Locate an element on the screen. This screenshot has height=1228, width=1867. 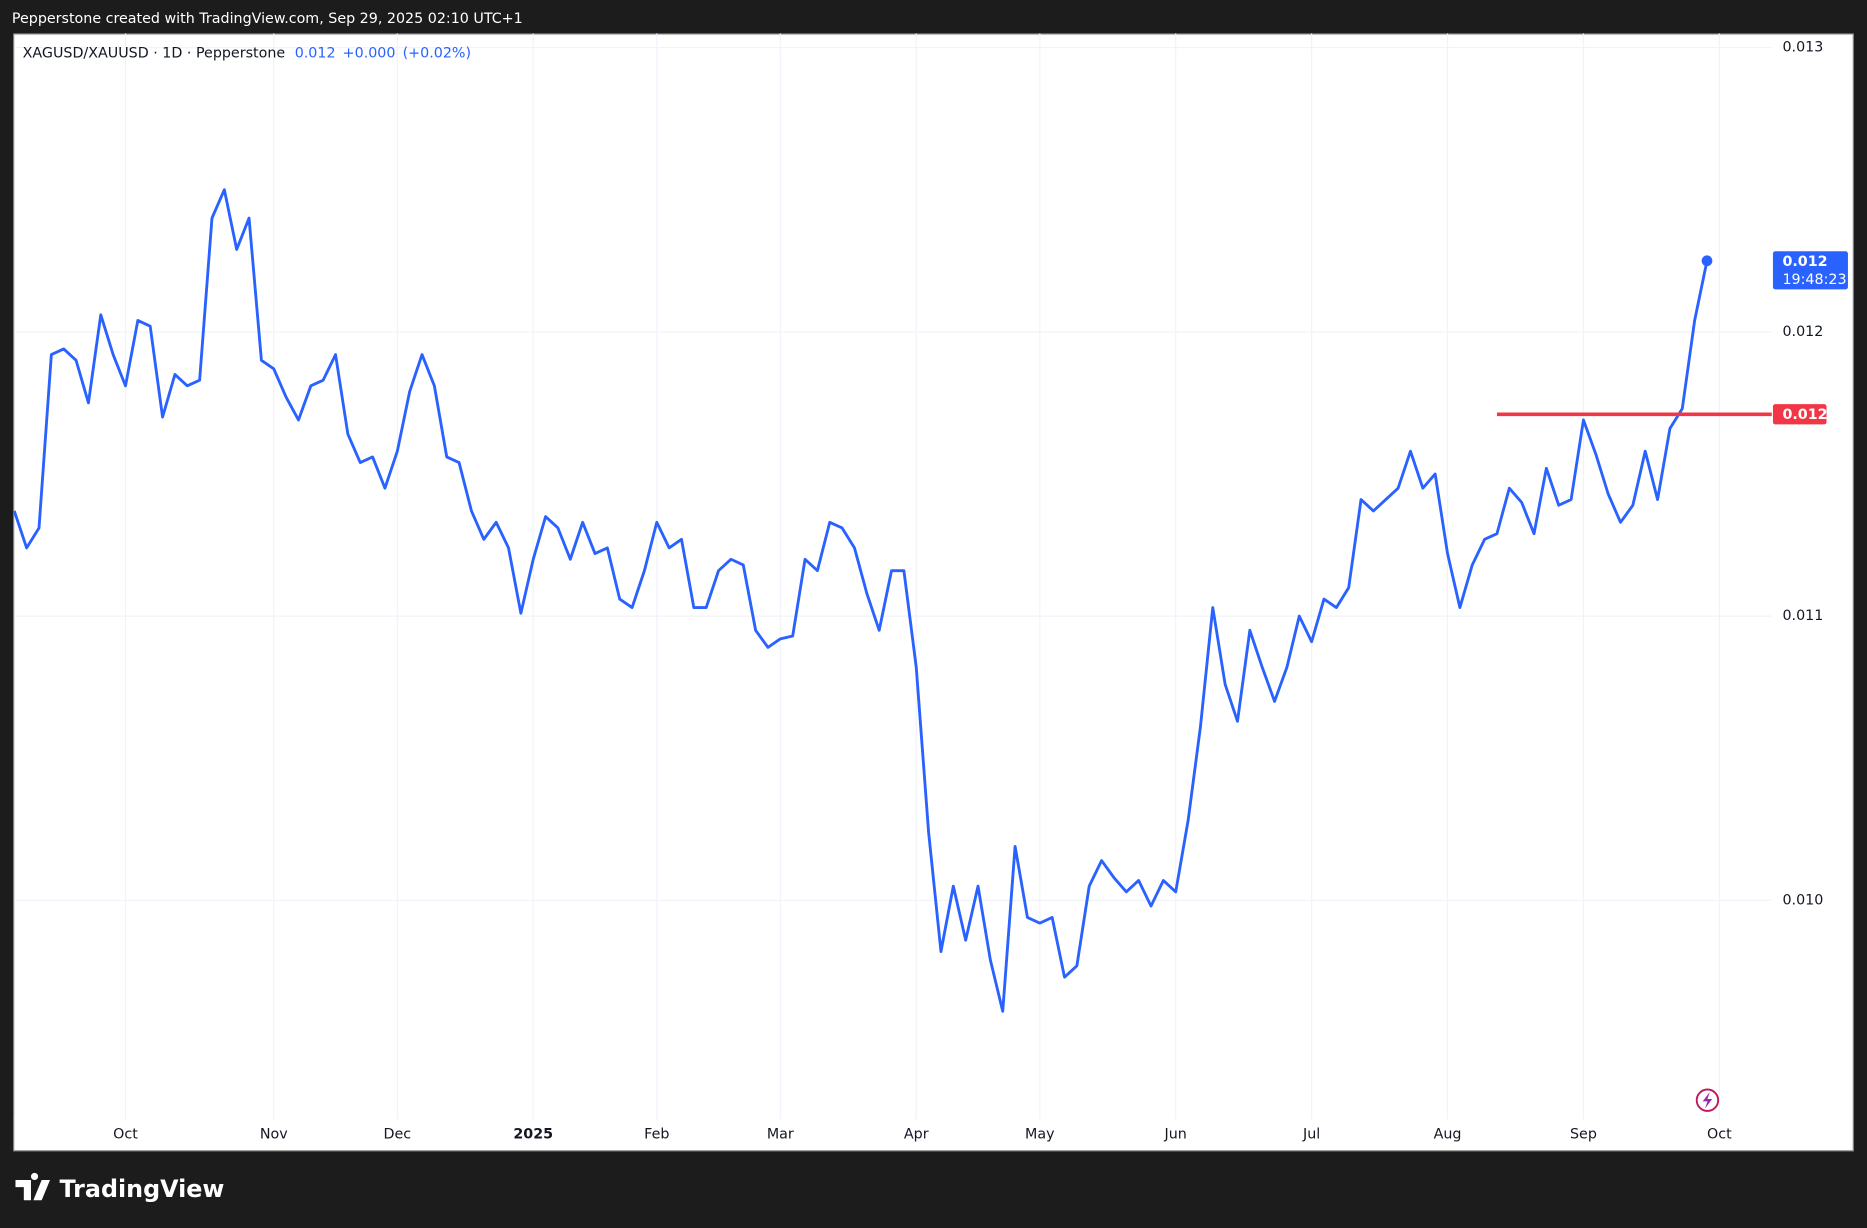
x-tick-label: 2025 is located at coordinates (533, 1135).